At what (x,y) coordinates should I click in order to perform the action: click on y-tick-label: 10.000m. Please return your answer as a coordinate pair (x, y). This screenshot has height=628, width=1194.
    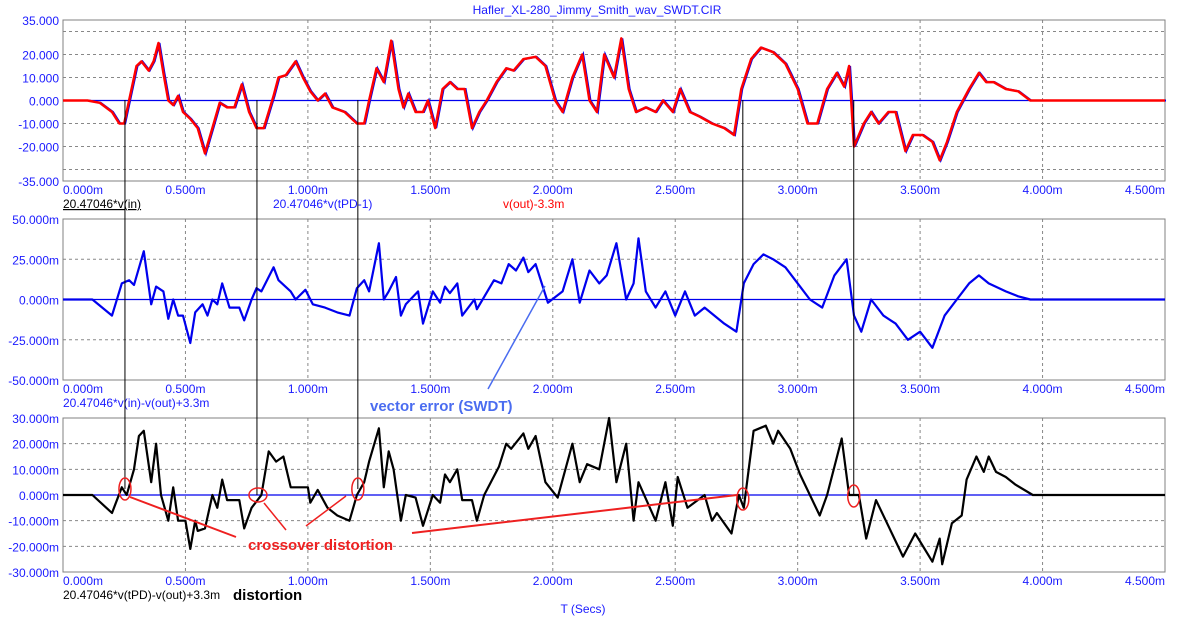
    Looking at the image, I should click on (35, 470).